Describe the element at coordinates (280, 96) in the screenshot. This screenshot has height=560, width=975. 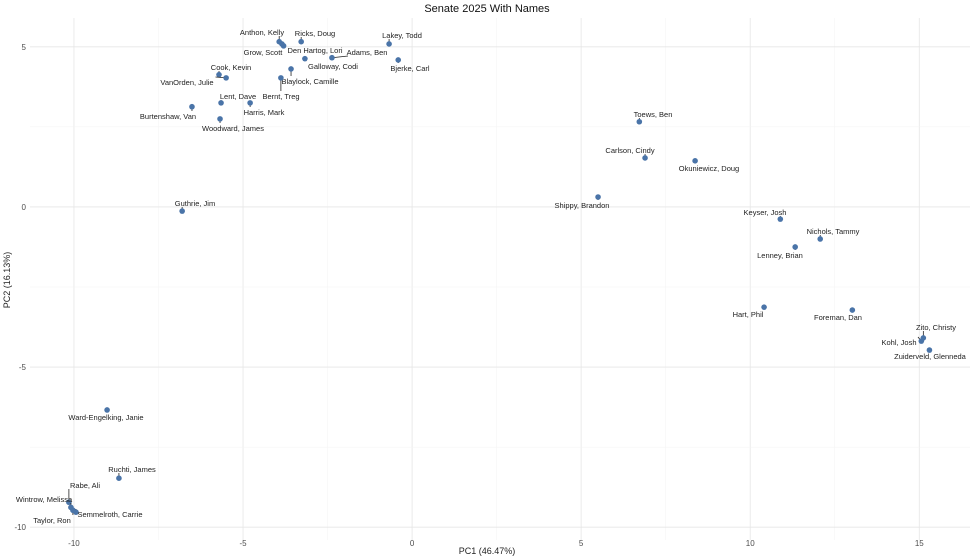
I see `point-label: Bernt, Treg` at that location.